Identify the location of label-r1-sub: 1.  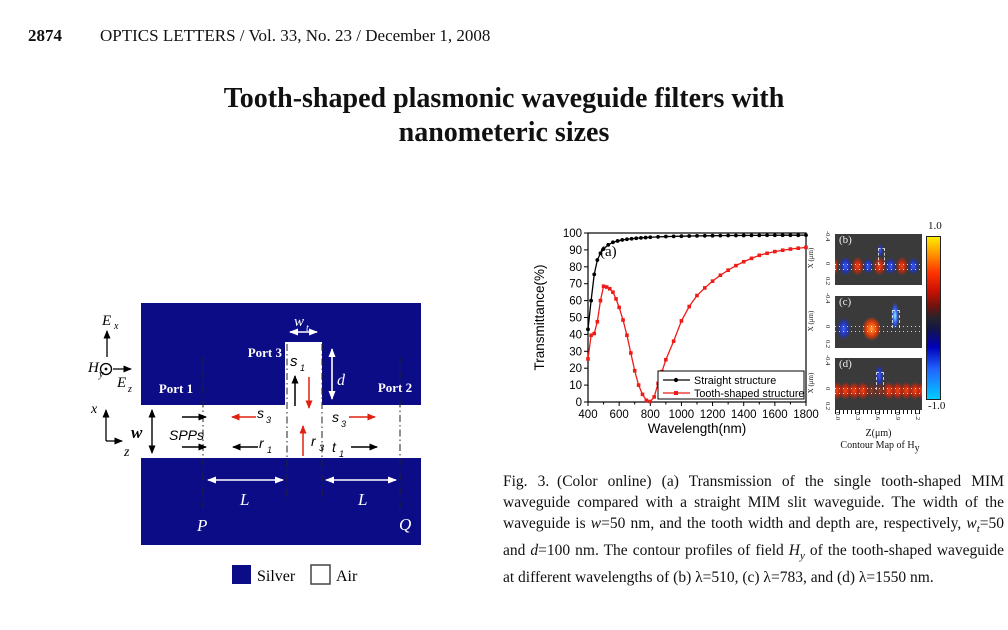
(269, 450).